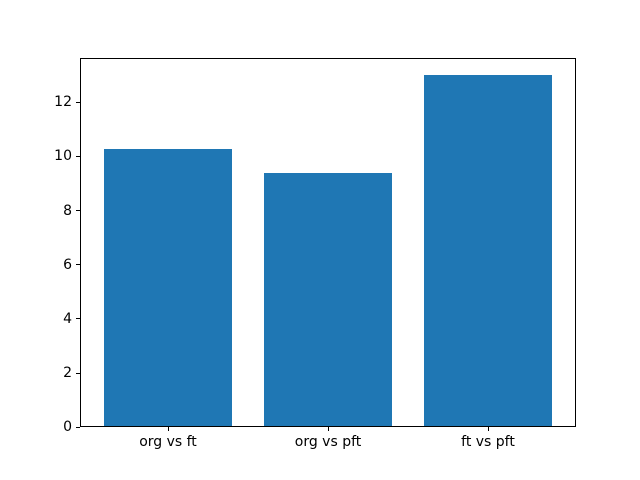 The image size is (640, 480). What do you see at coordinates (67, 318) in the screenshot?
I see `y-tick-label: 4` at bounding box center [67, 318].